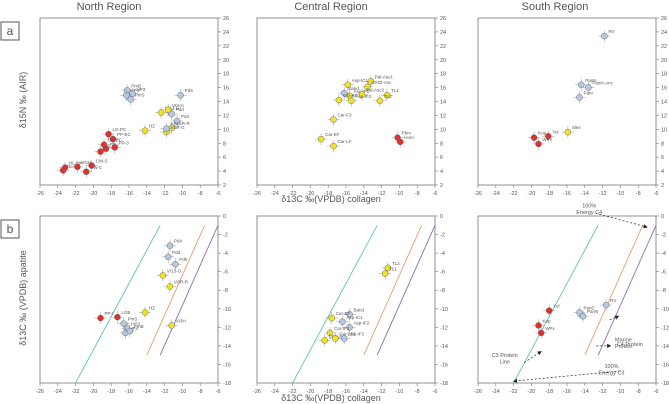 Image resolution: width=669 pixels, height=404 pixels. I want to click on data-point-knh, so click(77, 167).